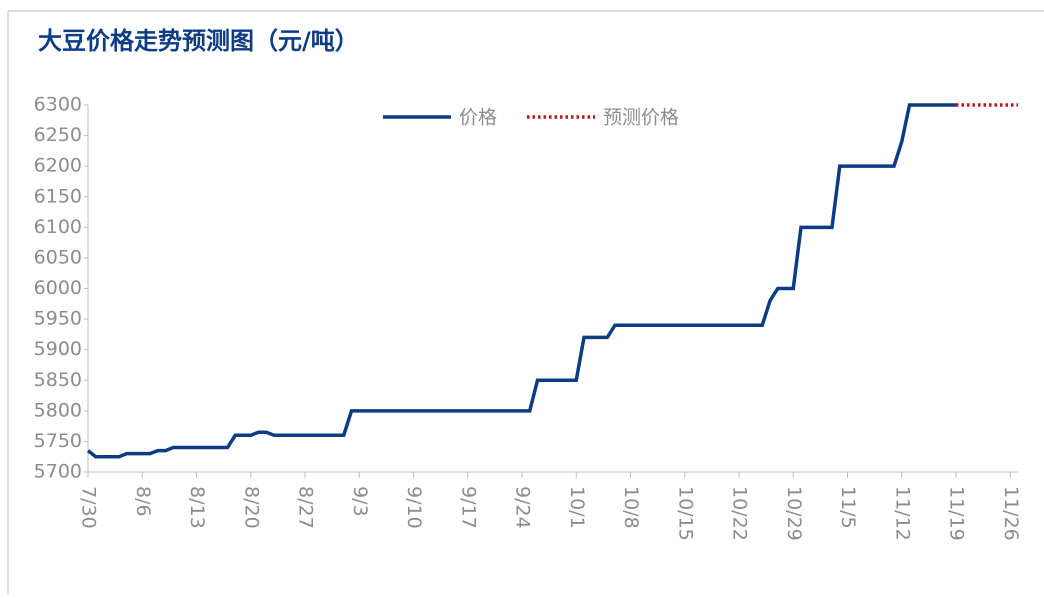  I want to click on y-tick-label: 6000, so click(58, 288).